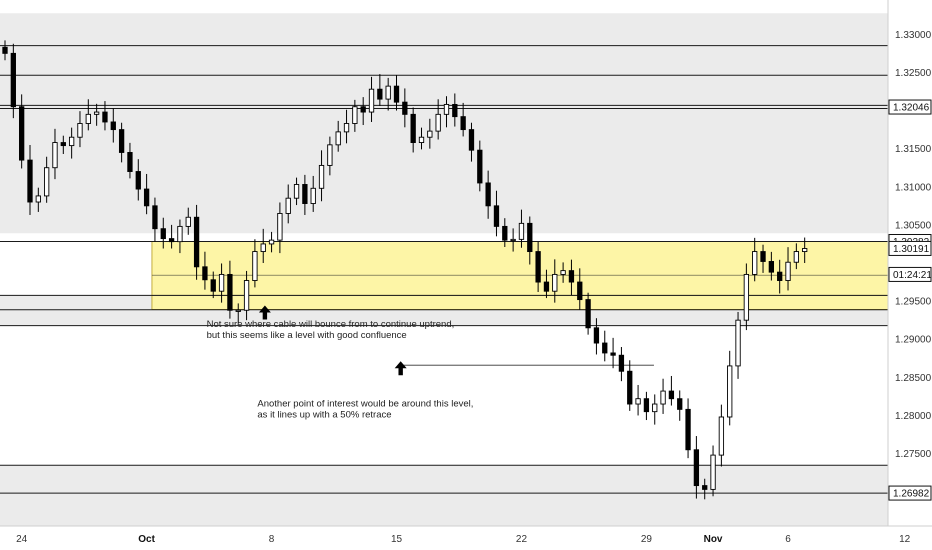 Image resolution: width=932 pixels, height=550 pixels. What do you see at coordinates (910, 263) in the screenshot?
I see `price-axis` at bounding box center [910, 263].